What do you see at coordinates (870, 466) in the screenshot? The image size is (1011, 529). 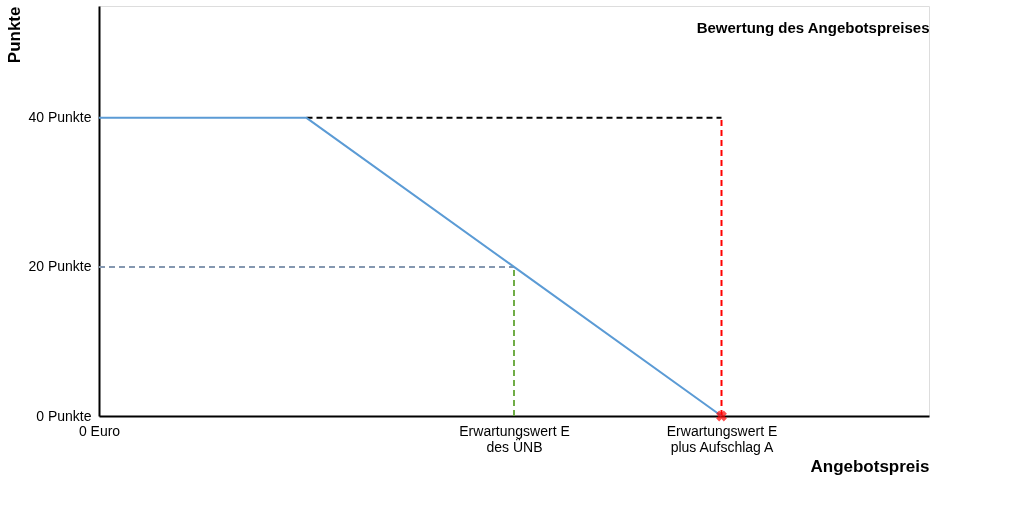 I see `x-axis-title: Angebotspreis` at bounding box center [870, 466].